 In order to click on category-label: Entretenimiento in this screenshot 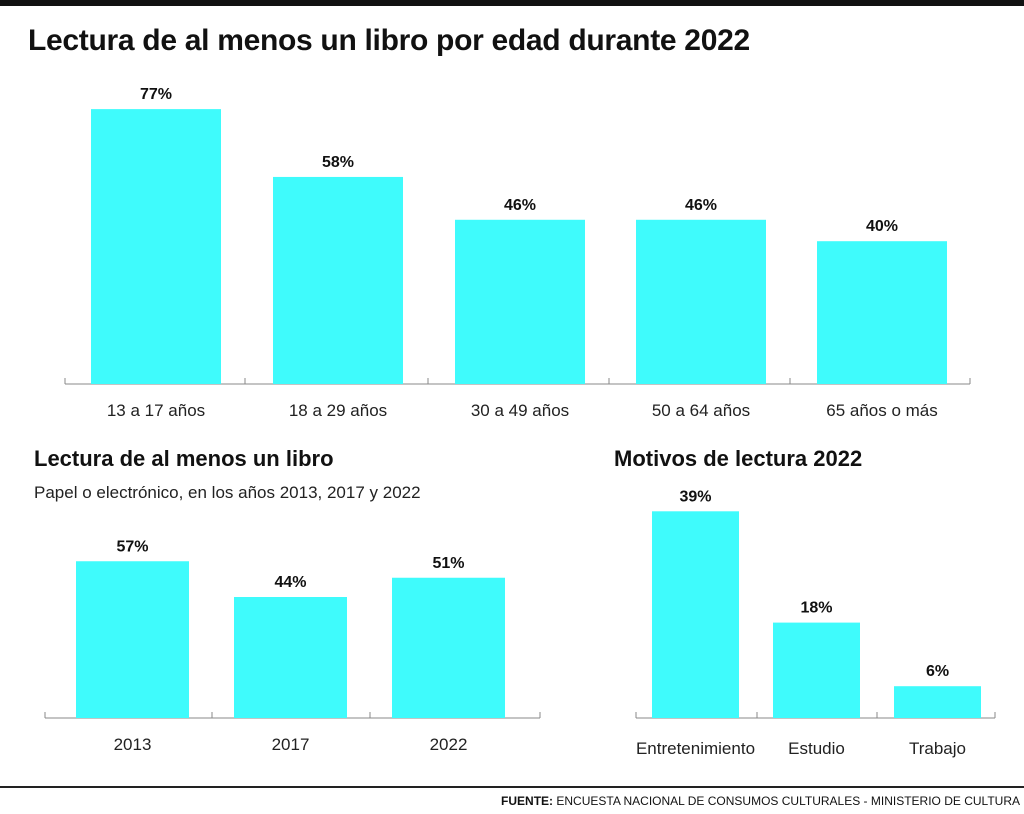, I will do `click(695, 748)`.